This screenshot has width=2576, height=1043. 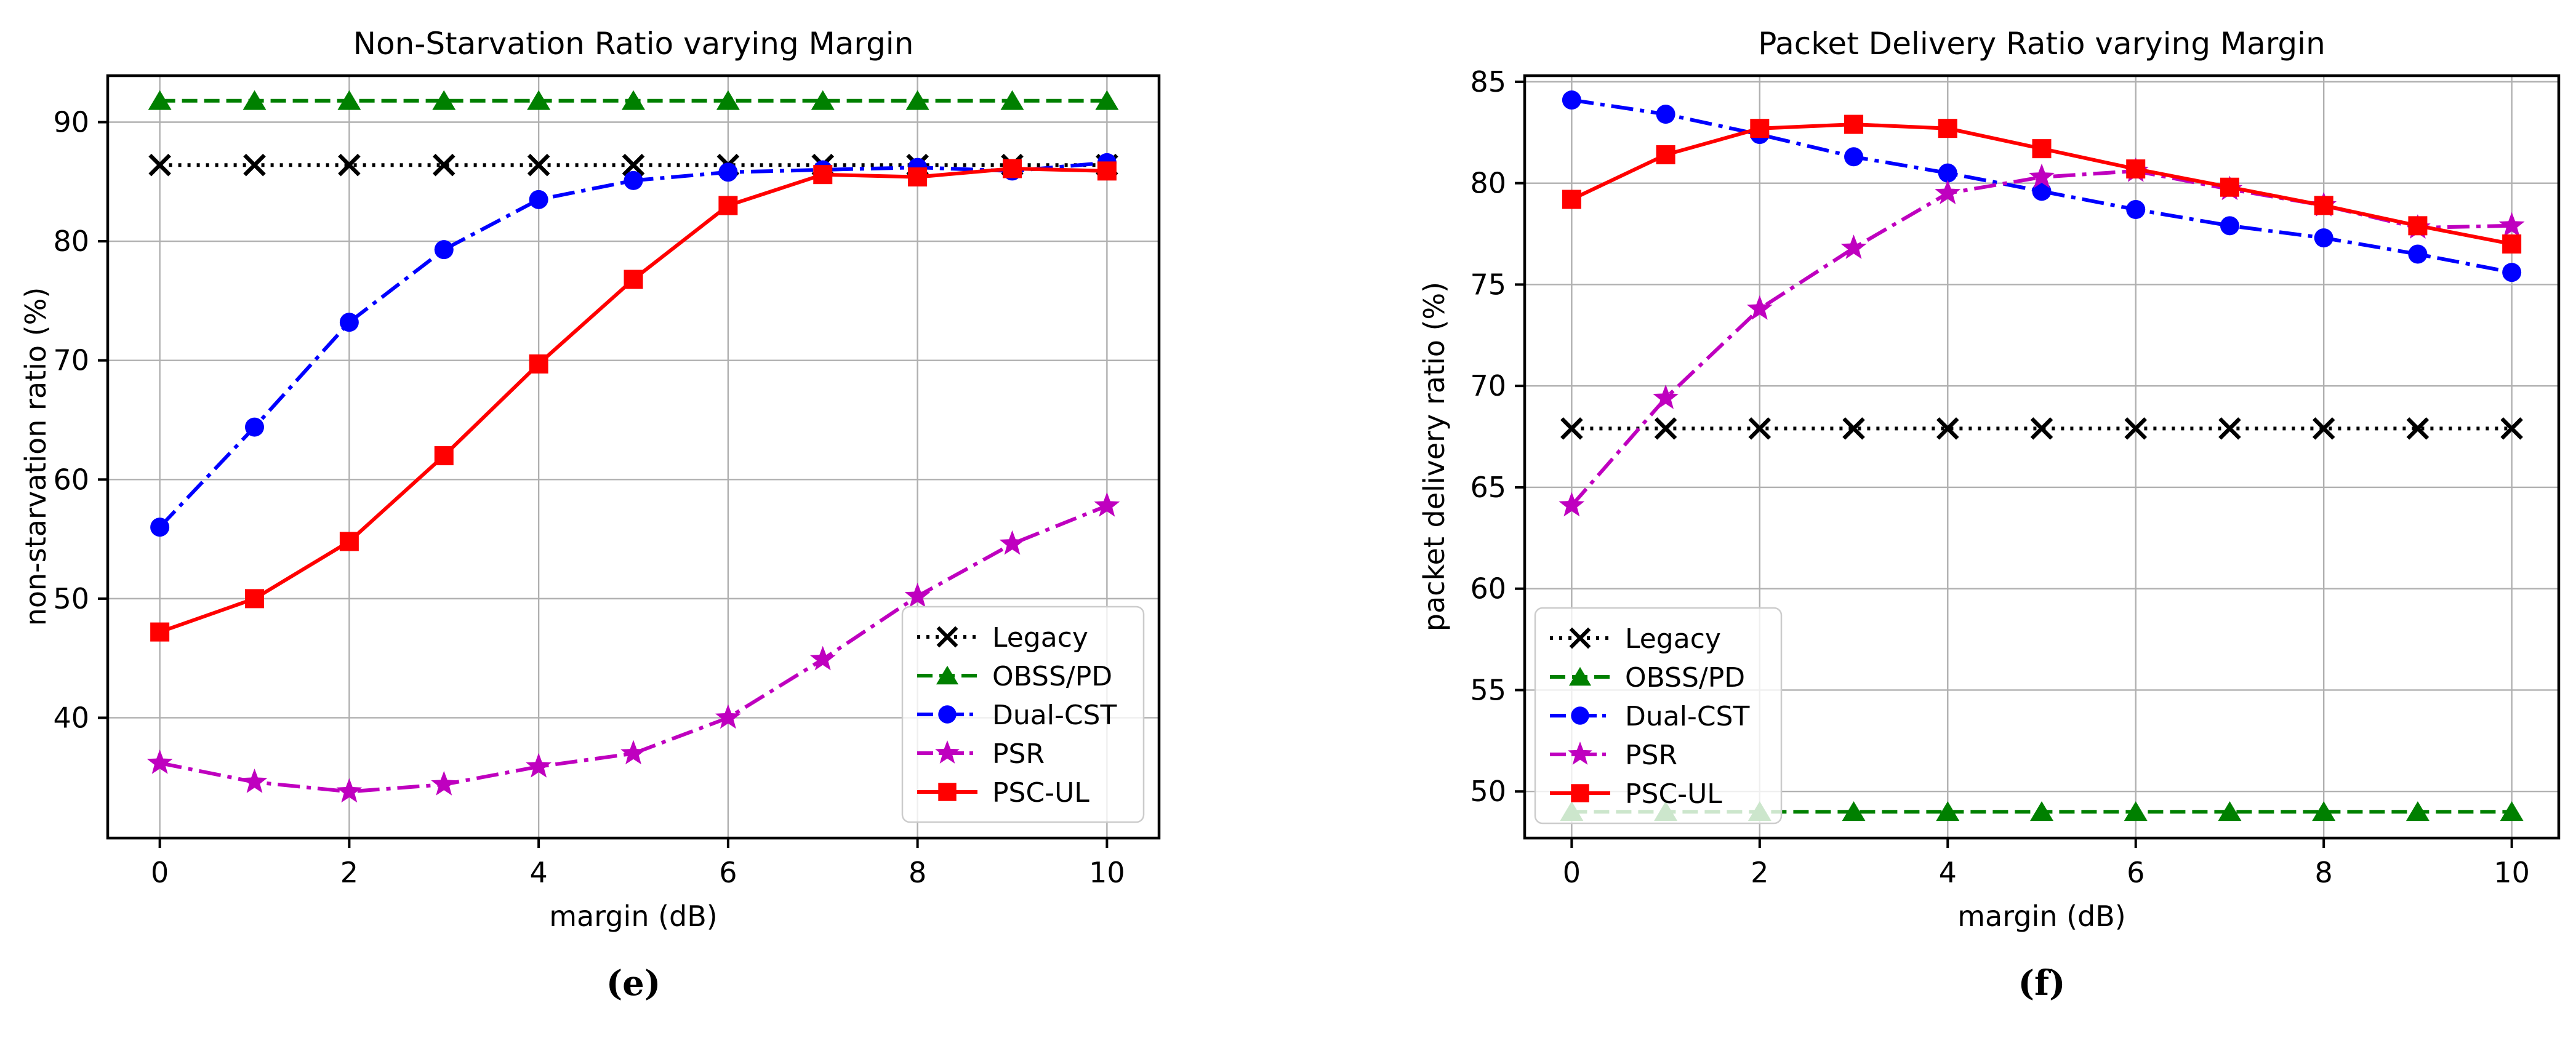 What do you see at coordinates (1488, 487) in the screenshot?
I see `y-tick-label: 65` at bounding box center [1488, 487].